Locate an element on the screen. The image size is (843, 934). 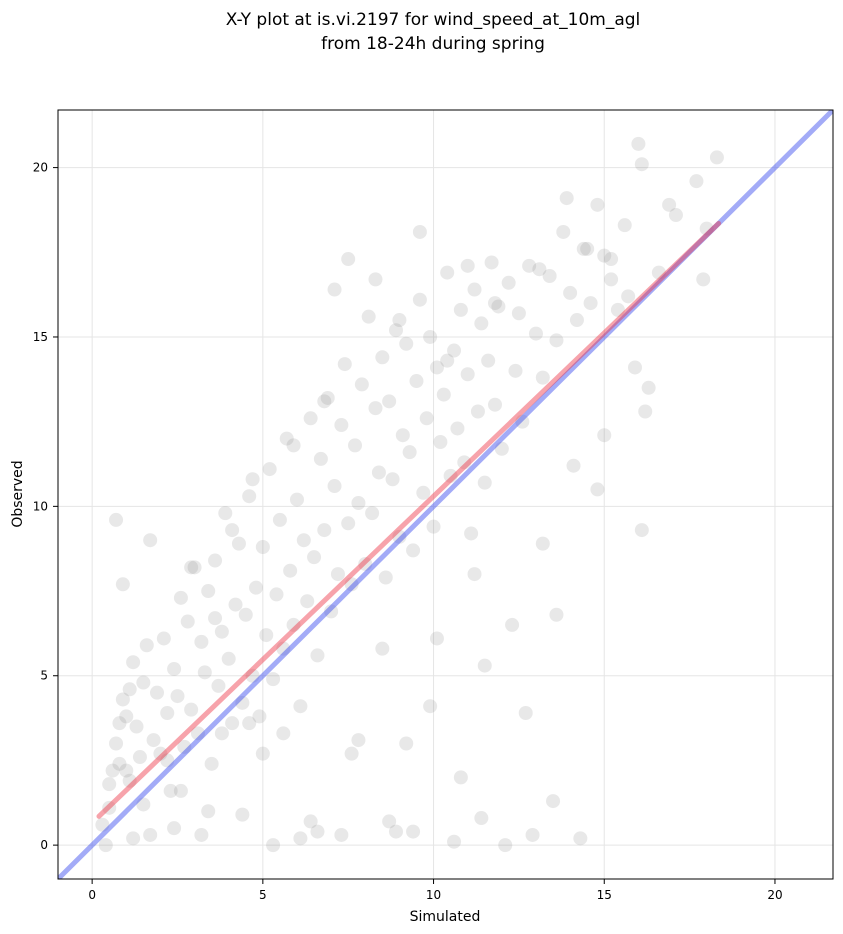
y-tick-label: 10 is located at coordinates (40, 506).